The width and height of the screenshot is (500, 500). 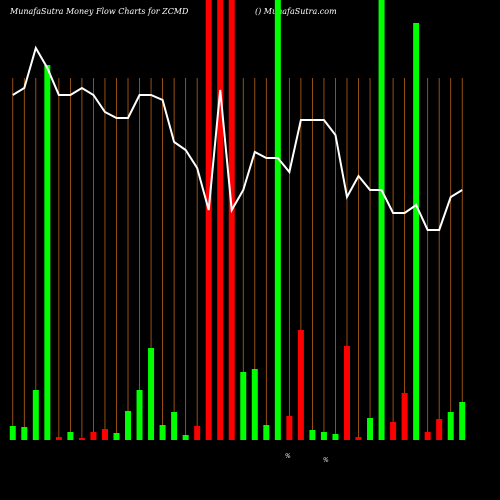 I want to click on chart-subtitle: () MunafaSutra.com, so click(x=296, y=11).